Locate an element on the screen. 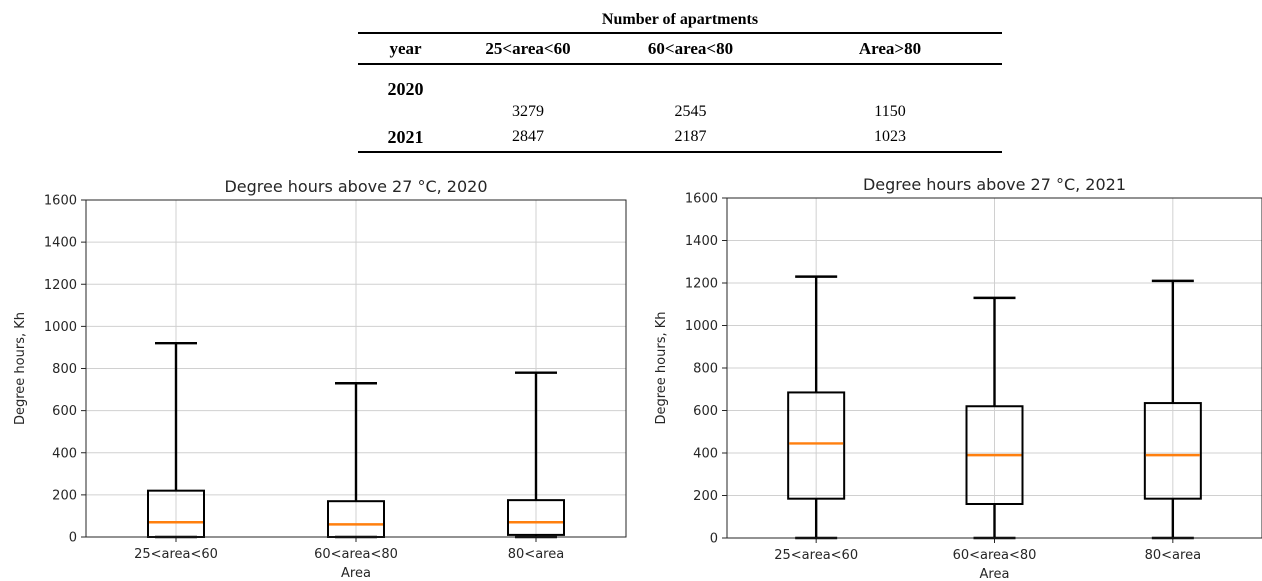 The width and height of the screenshot is (1262, 581). chart-title: Degree hours above 27 °C, 2020 is located at coordinates (355, 186).